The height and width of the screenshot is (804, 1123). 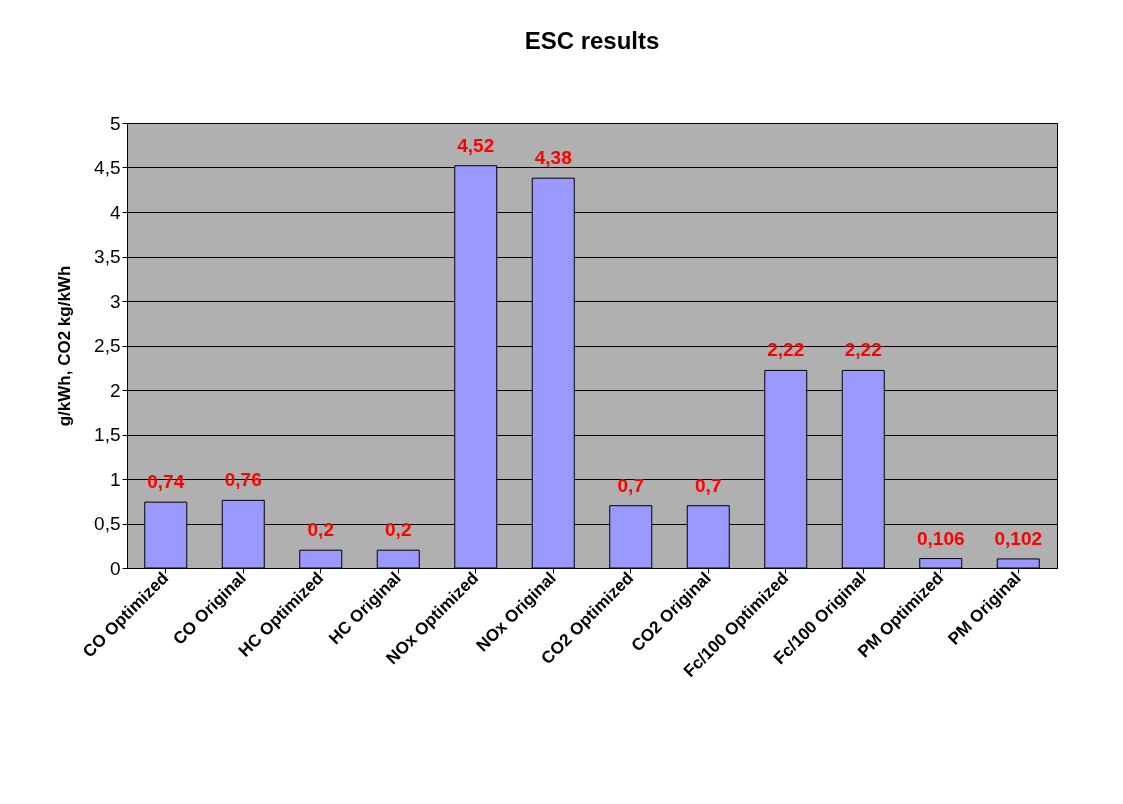 What do you see at coordinates (107, 345) in the screenshot?
I see `y-tick-label: 2,5` at bounding box center [107, 345].